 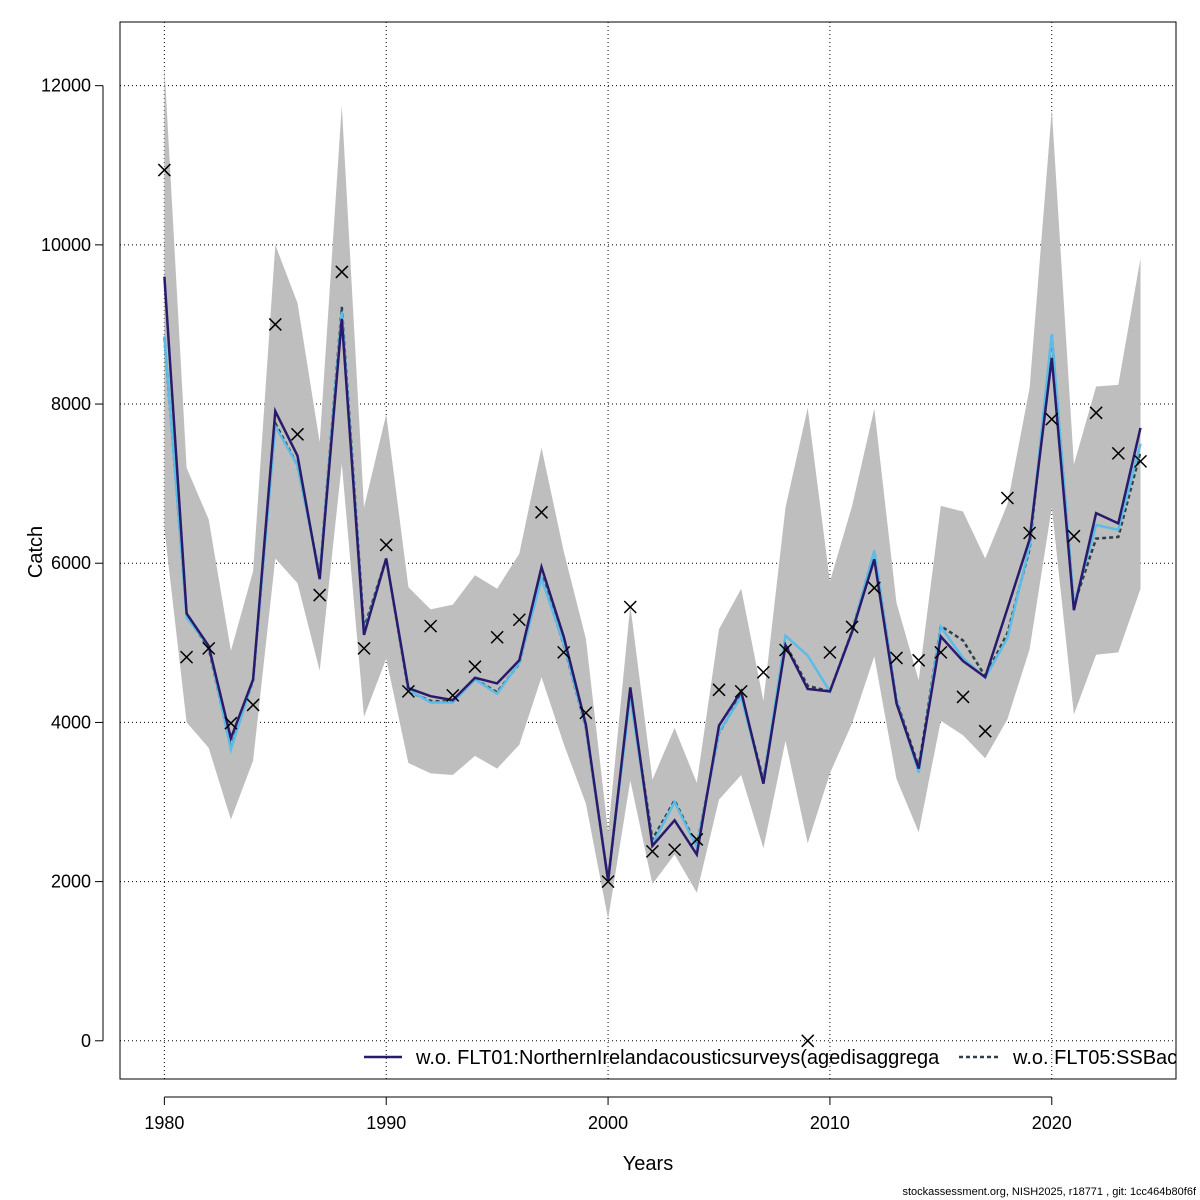 What do you see at coordinates (71, 563) in the screenshot?
I see `y-tick-label: 6000` at bounding box center [71, 563].